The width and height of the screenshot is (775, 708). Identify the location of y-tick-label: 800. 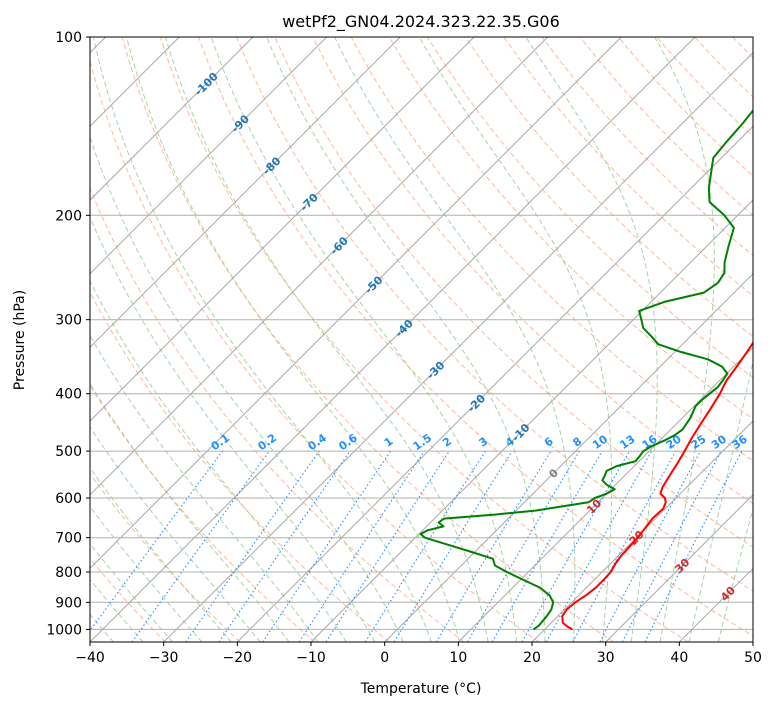
(68, 573).